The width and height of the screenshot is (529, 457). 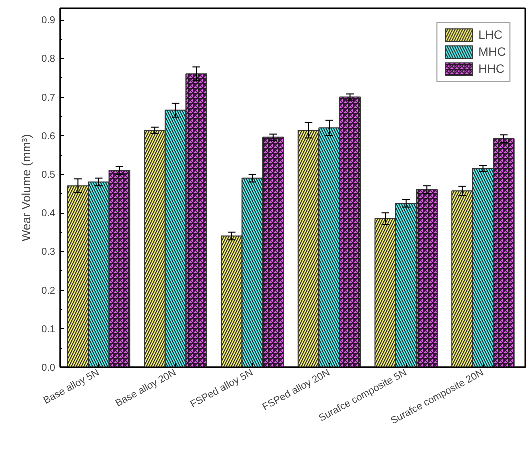 What do you see at coordinates (49, 136) in the screenshot?
I see `y-tick-label: 0.6` at bounding box center [49, 136].